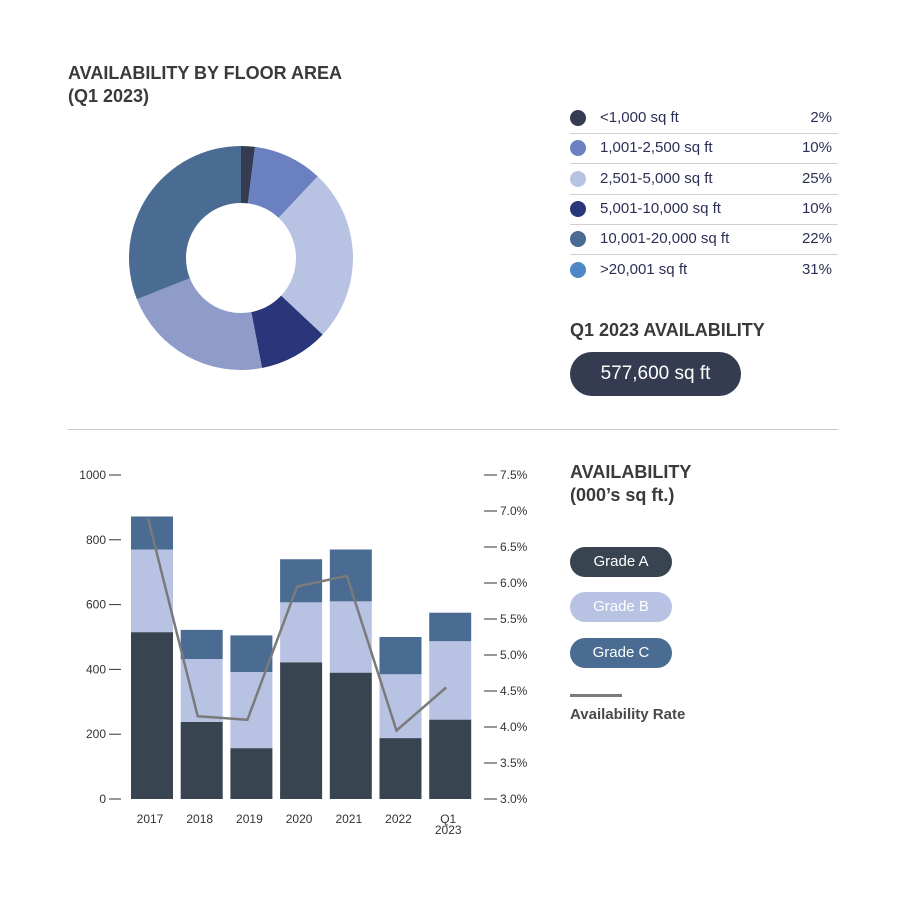 The image size is (908, 914). Describe the element at coordinates (621, 562) in the screenshot. I see `legend-grade-a: Grade A` at that location.